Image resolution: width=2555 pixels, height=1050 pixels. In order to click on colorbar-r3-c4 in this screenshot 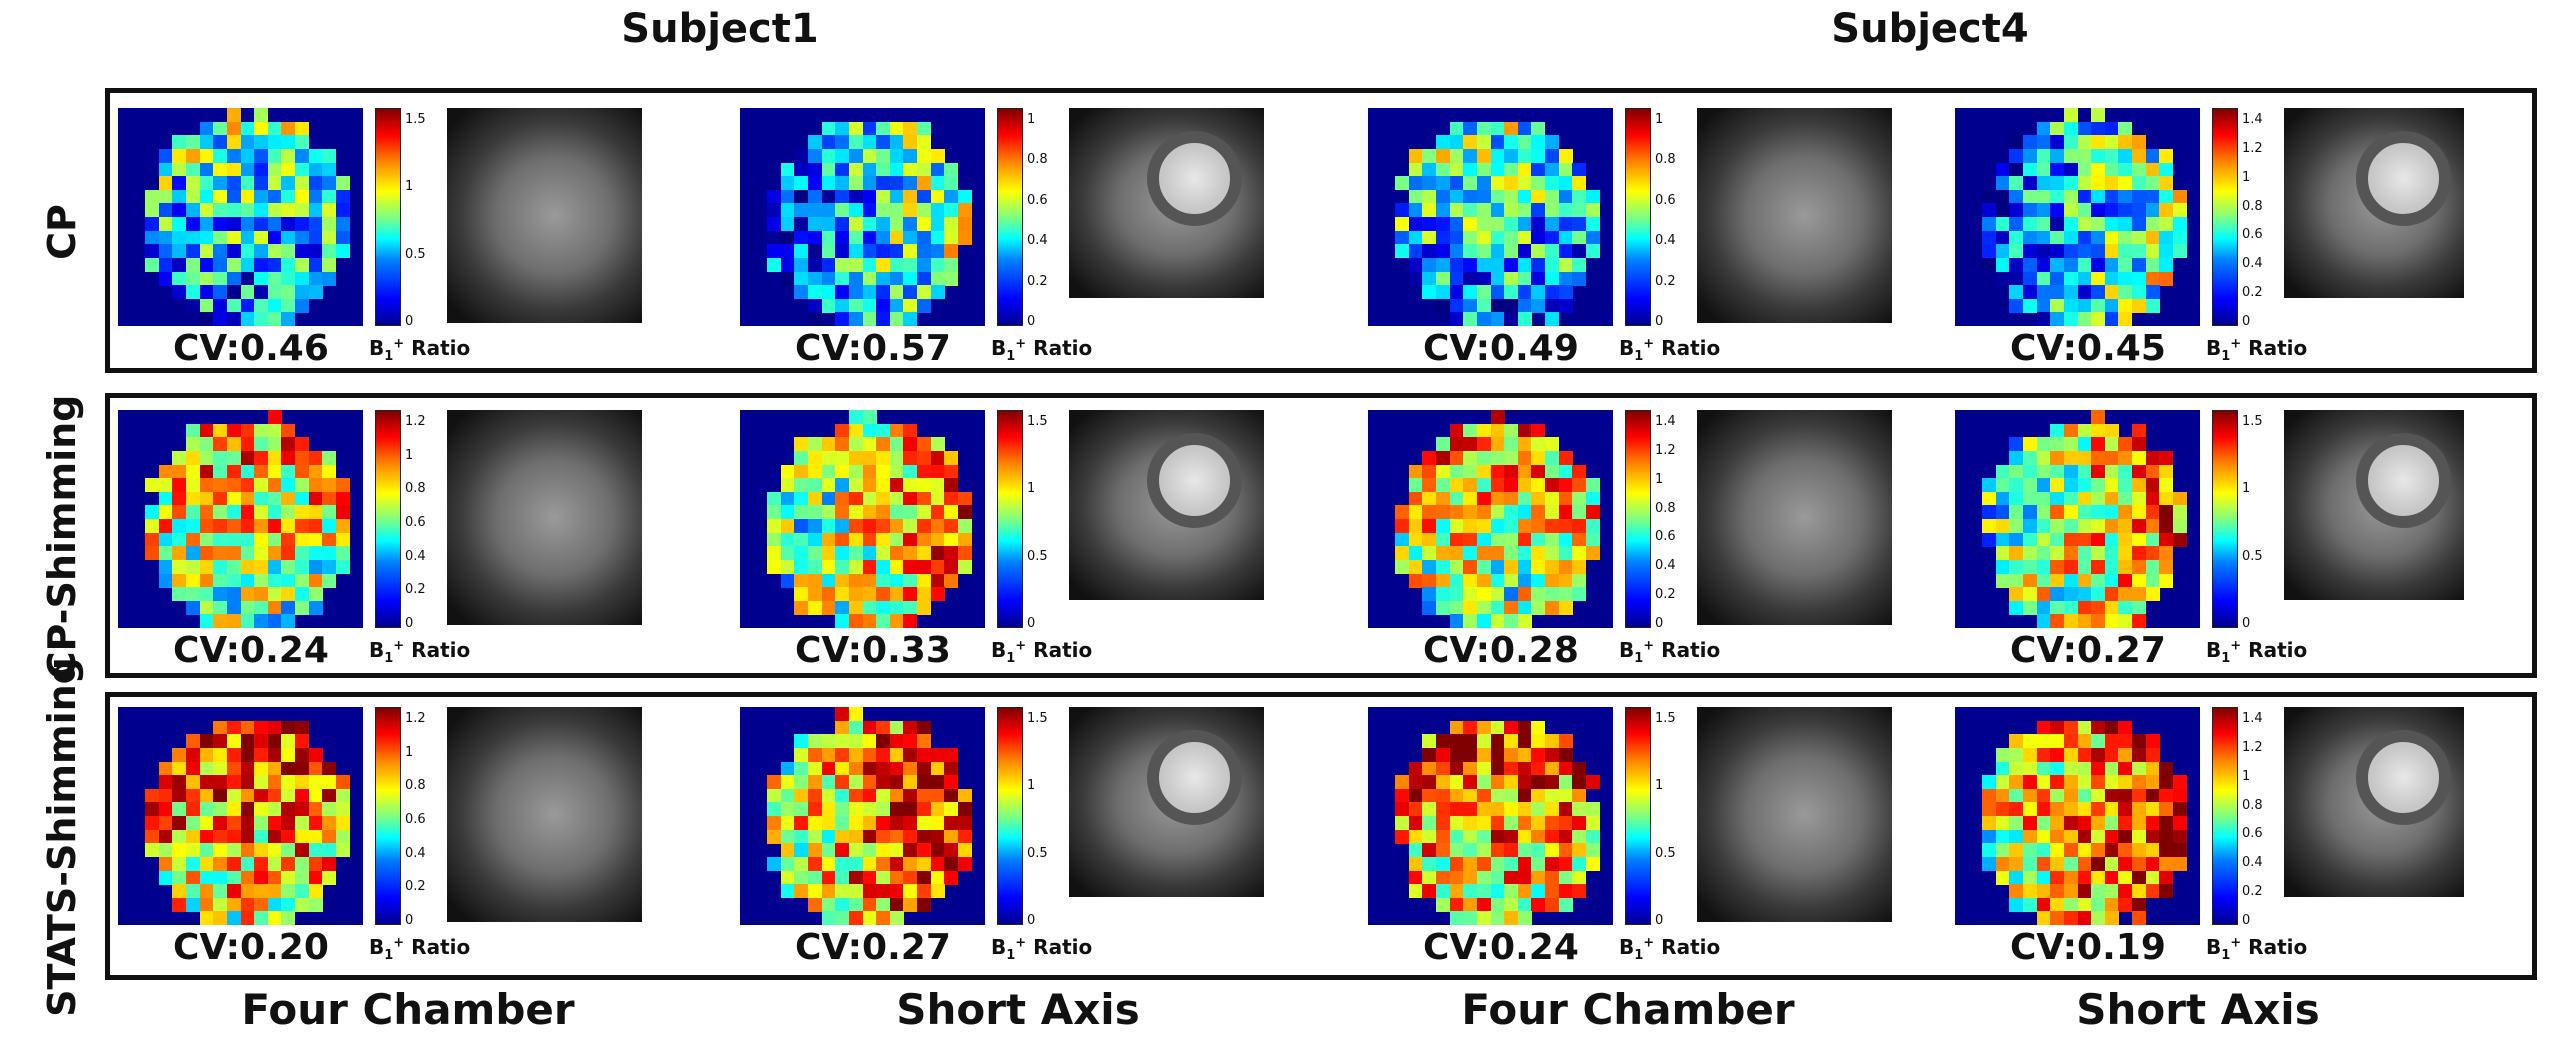, I will do `click(2225, 816)`.